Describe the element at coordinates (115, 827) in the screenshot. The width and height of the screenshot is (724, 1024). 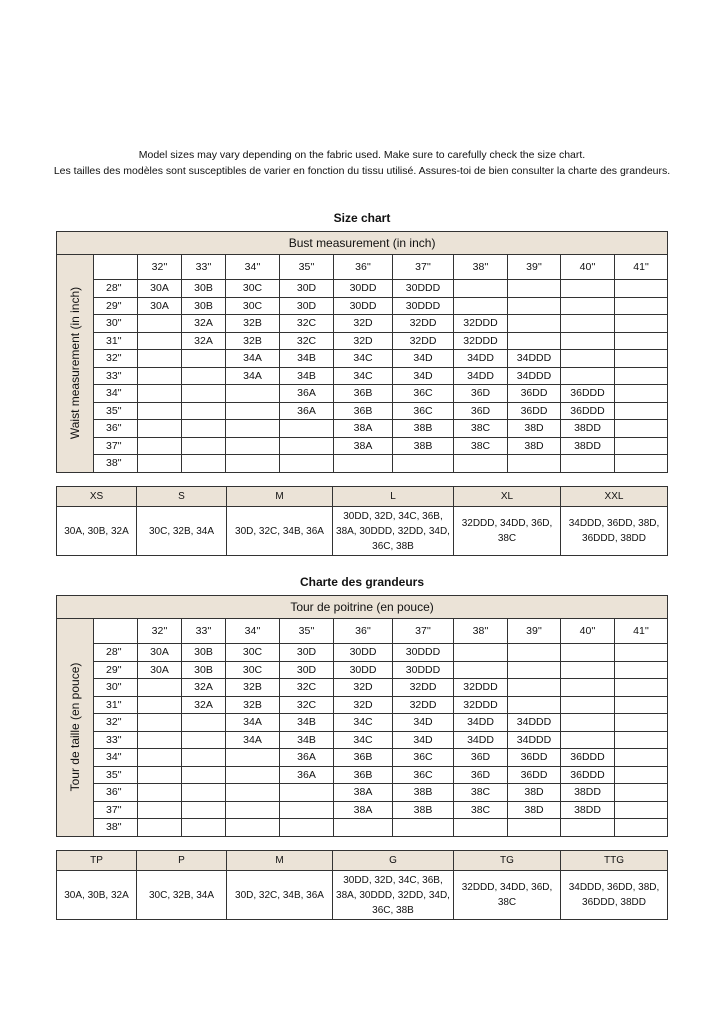
I see `waist-value: 38''` at that location.